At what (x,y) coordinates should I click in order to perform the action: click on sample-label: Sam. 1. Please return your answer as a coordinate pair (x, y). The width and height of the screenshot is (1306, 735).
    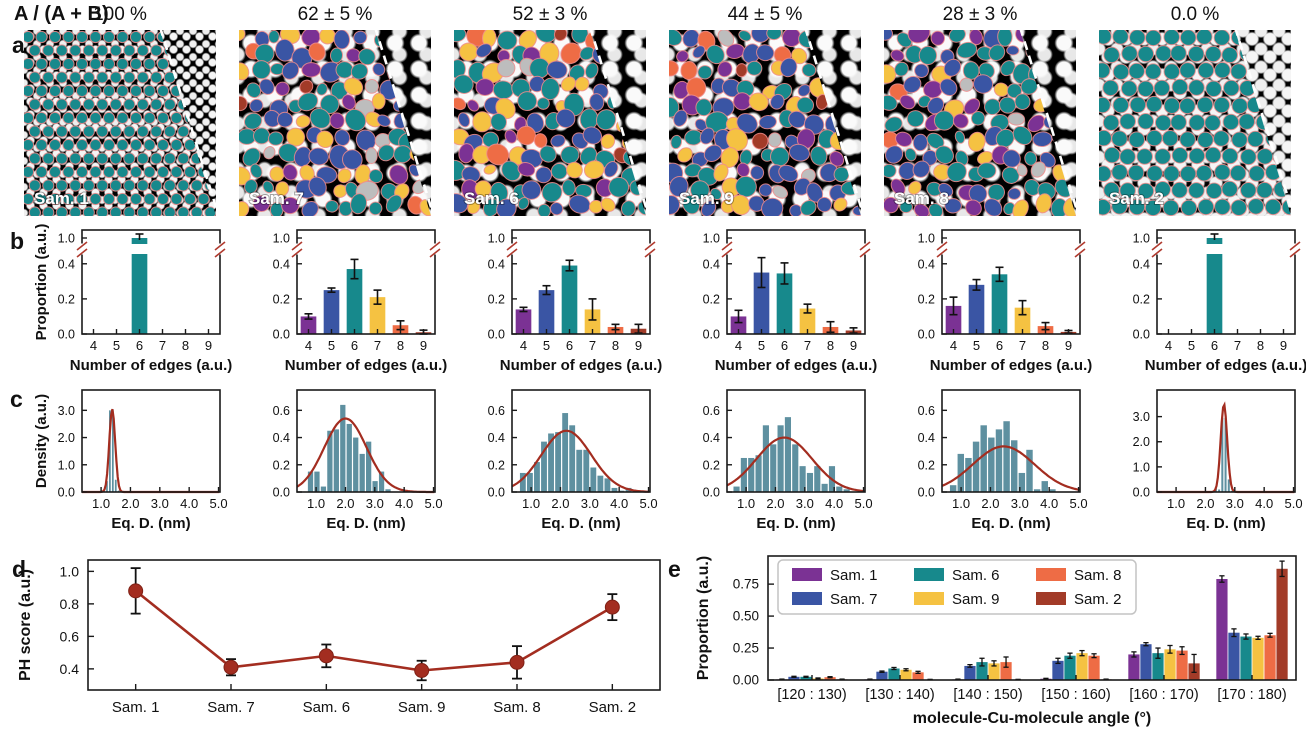
    Looking at the image, I should click on (61, 198).